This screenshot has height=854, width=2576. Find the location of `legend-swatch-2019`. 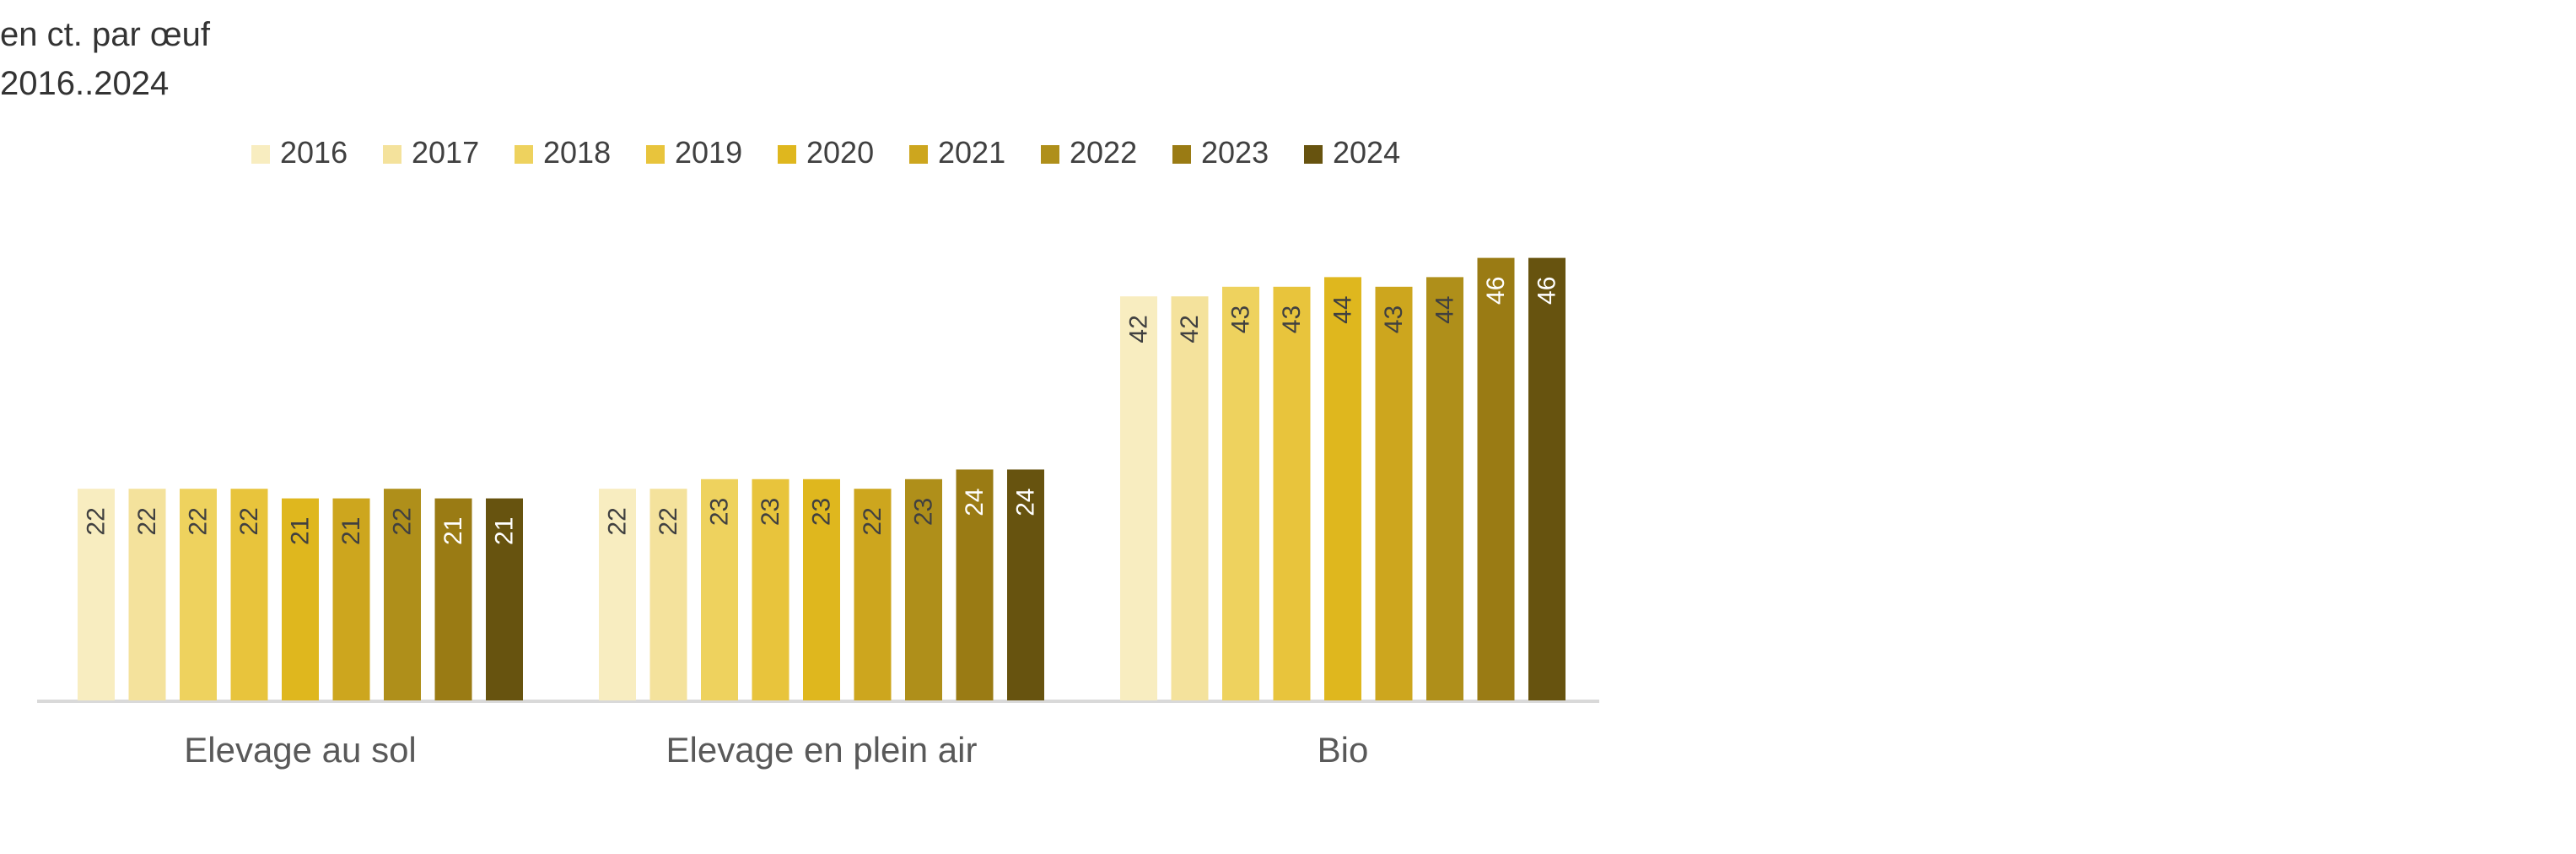

legend-swatch-2019 is located at coordinates (655, 154).